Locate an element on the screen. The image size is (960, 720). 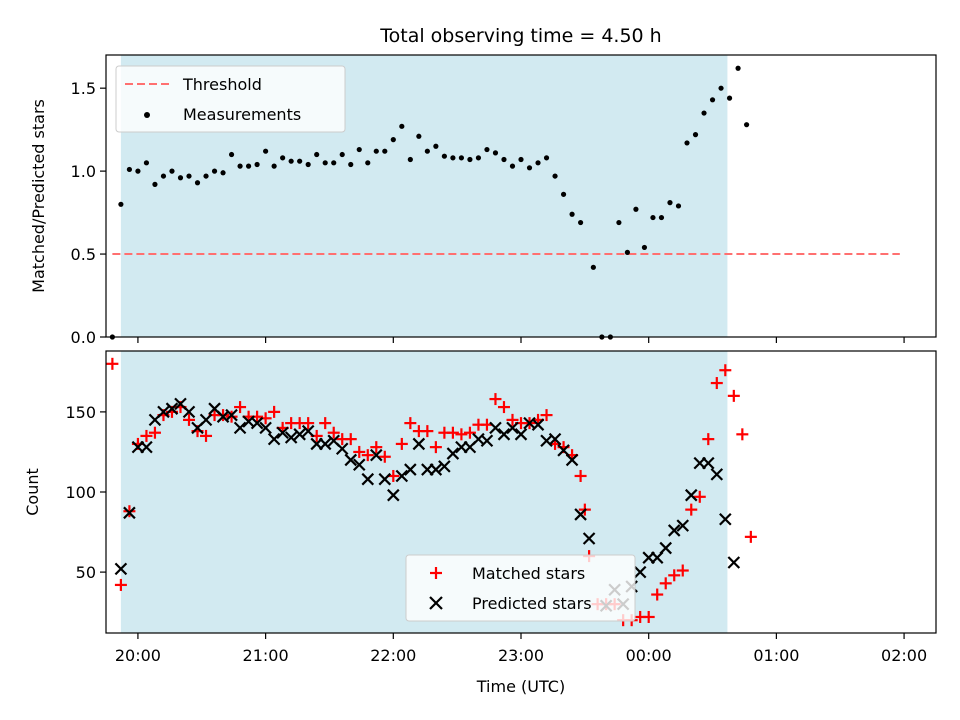
bottom-y-axis-label: Count is located at coordinates (32, 492).